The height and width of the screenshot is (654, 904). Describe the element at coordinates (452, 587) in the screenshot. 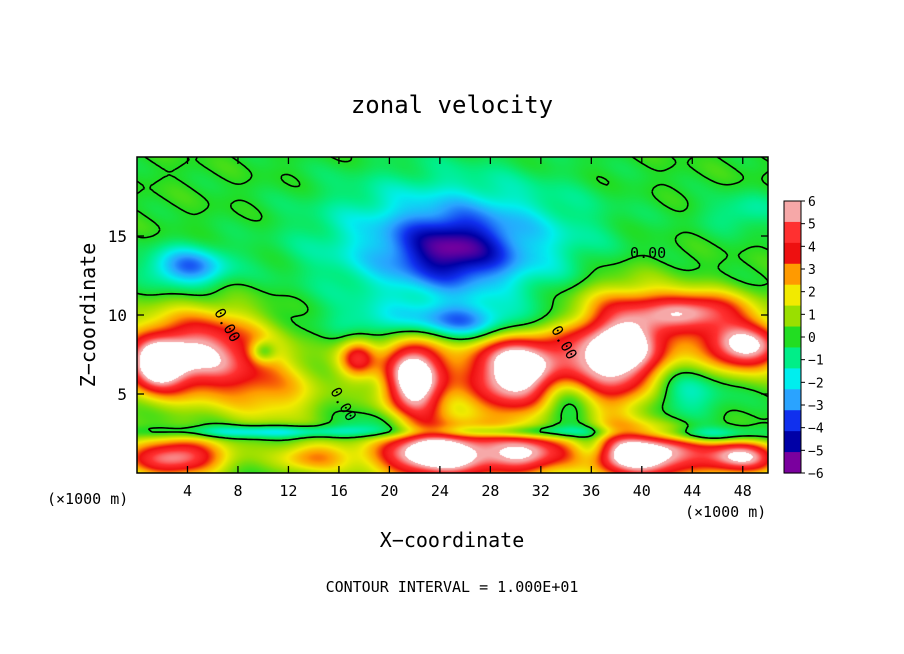

I see `contour-interval-note: CONTOUR INTERVAL = 1.000E+01` at that location.